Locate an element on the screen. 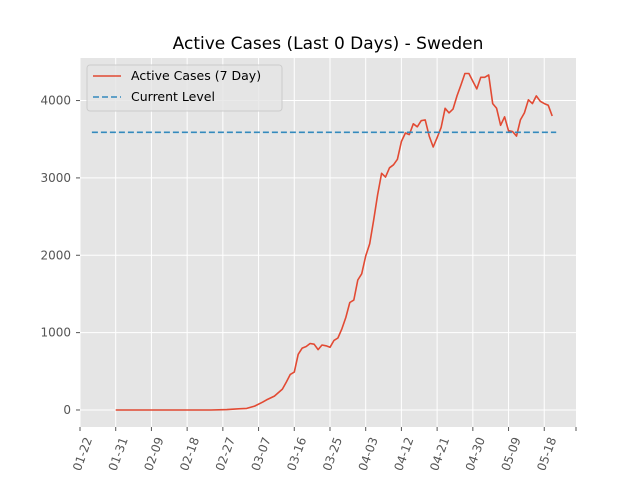 The image size is (640, 480). x-tick-label: 05-09 is located at coordinates (511, 454).